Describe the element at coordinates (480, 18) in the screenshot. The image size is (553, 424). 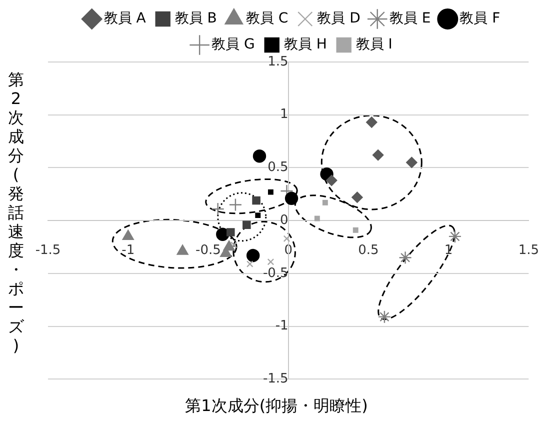
I see `legend-label: 教員 F` at that location.